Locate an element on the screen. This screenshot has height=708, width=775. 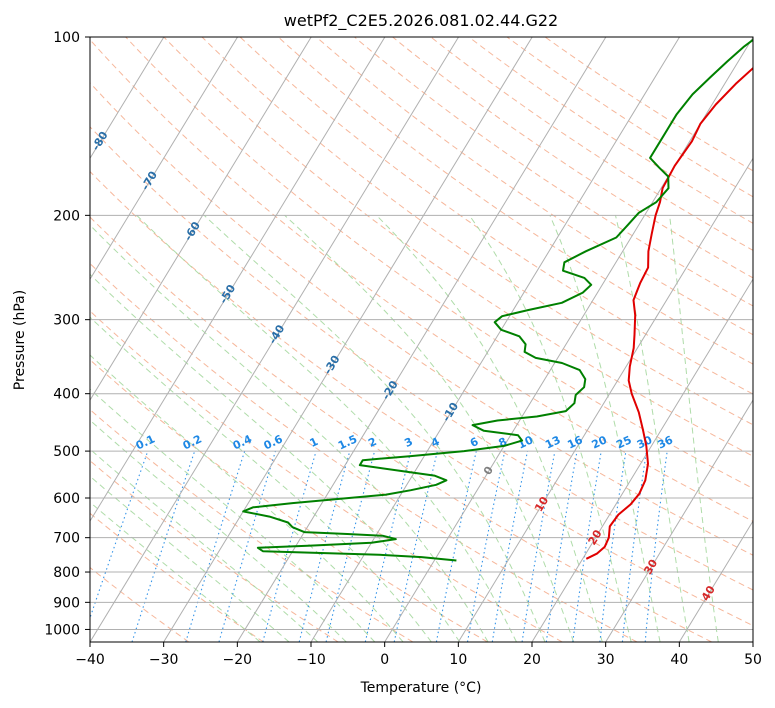
mixing-ratio-label: 13 is located at coordinates (552, 442).